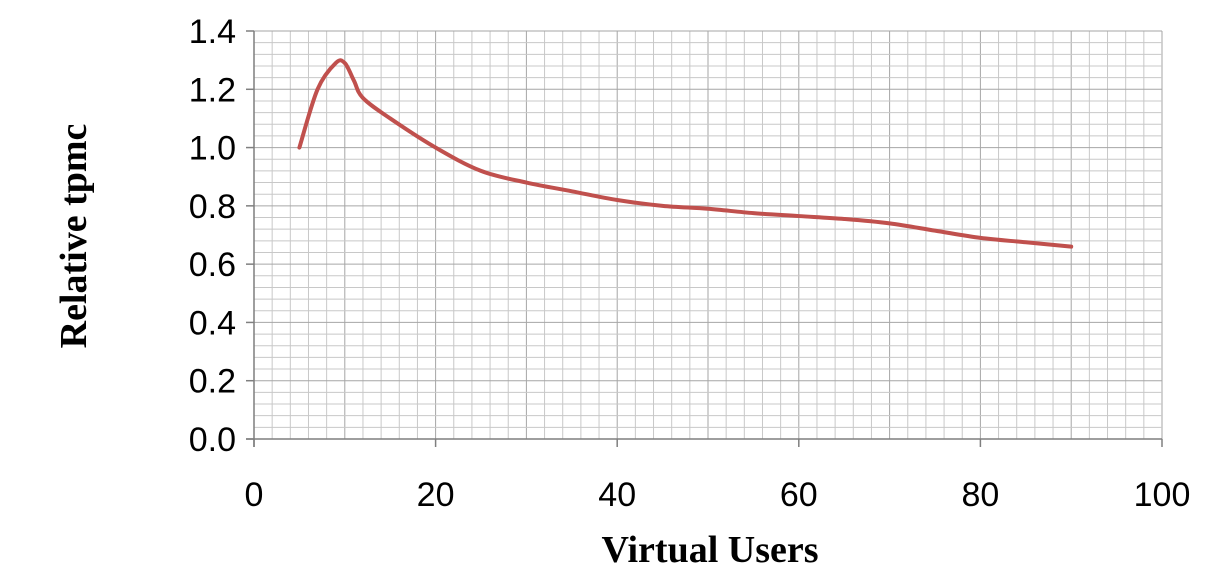  I want to click on y-tick-label: 0.6, so click(212, 265).